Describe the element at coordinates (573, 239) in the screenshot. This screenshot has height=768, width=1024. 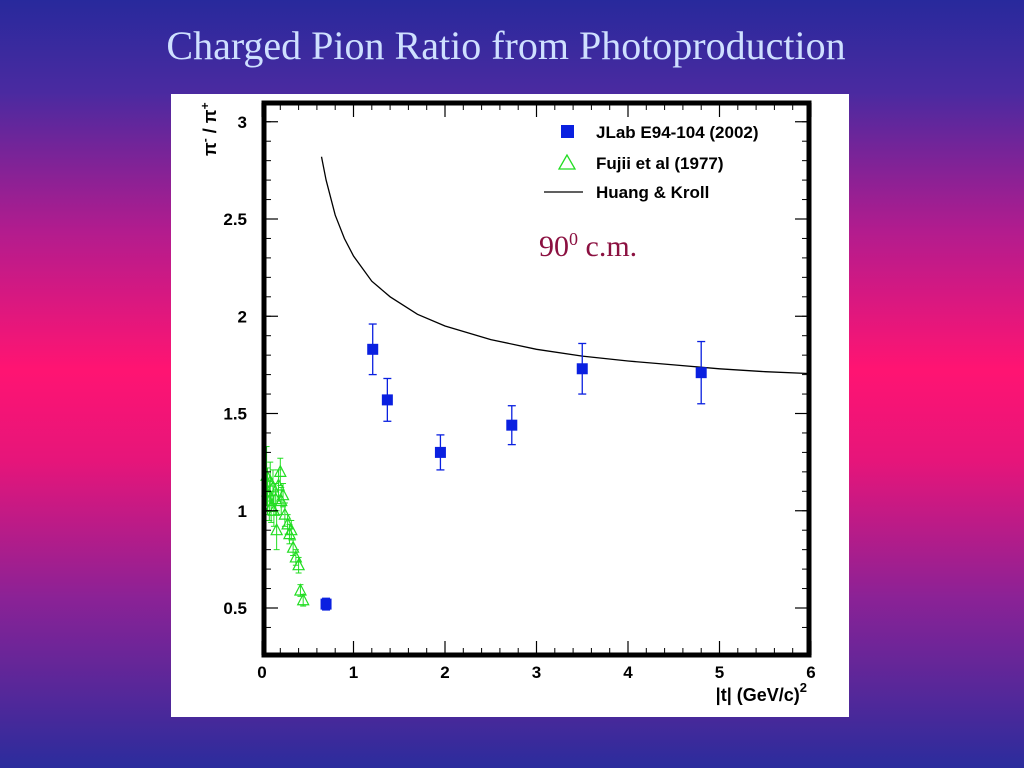
I see `angle-annotation-sup: 0` at that location.